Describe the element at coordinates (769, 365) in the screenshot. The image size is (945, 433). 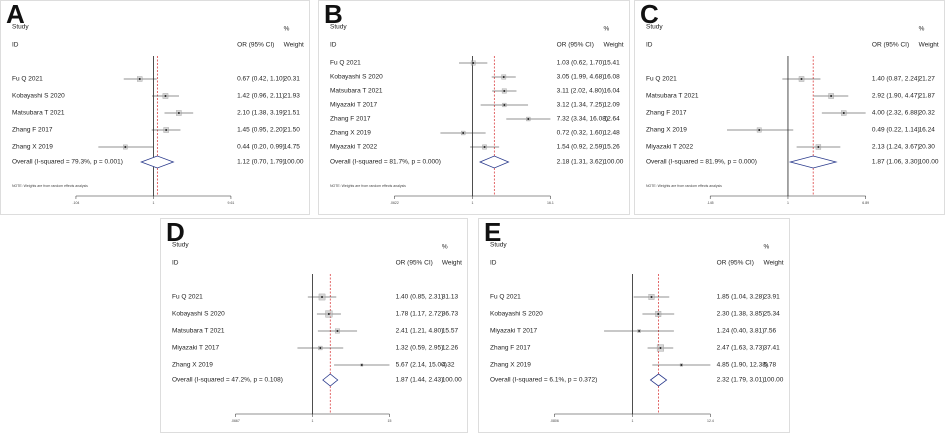
I see `weight-label: 5.78` at that location.